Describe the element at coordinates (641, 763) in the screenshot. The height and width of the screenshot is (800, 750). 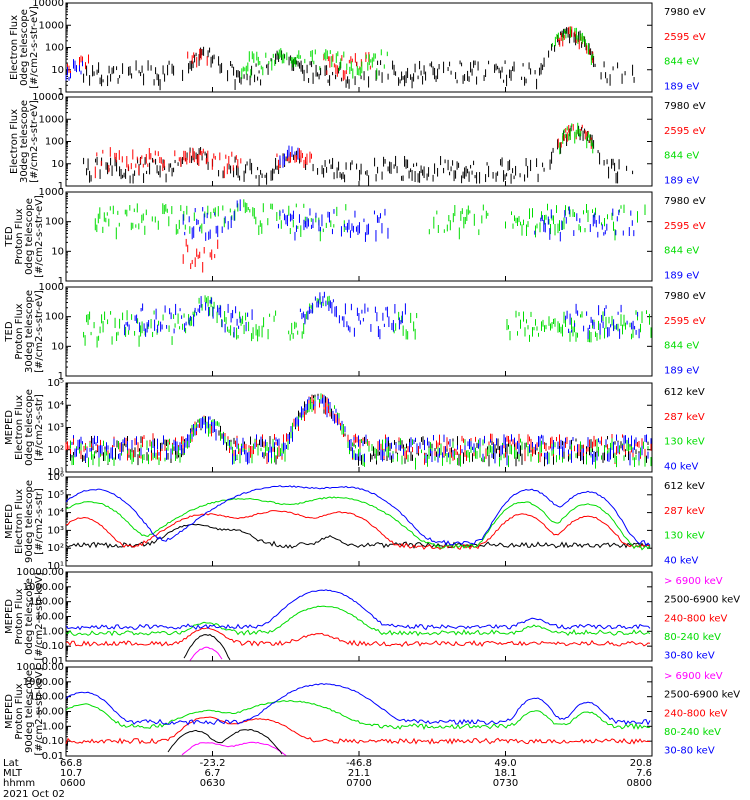
I see `x-tick-lat: 20.8` at that location.